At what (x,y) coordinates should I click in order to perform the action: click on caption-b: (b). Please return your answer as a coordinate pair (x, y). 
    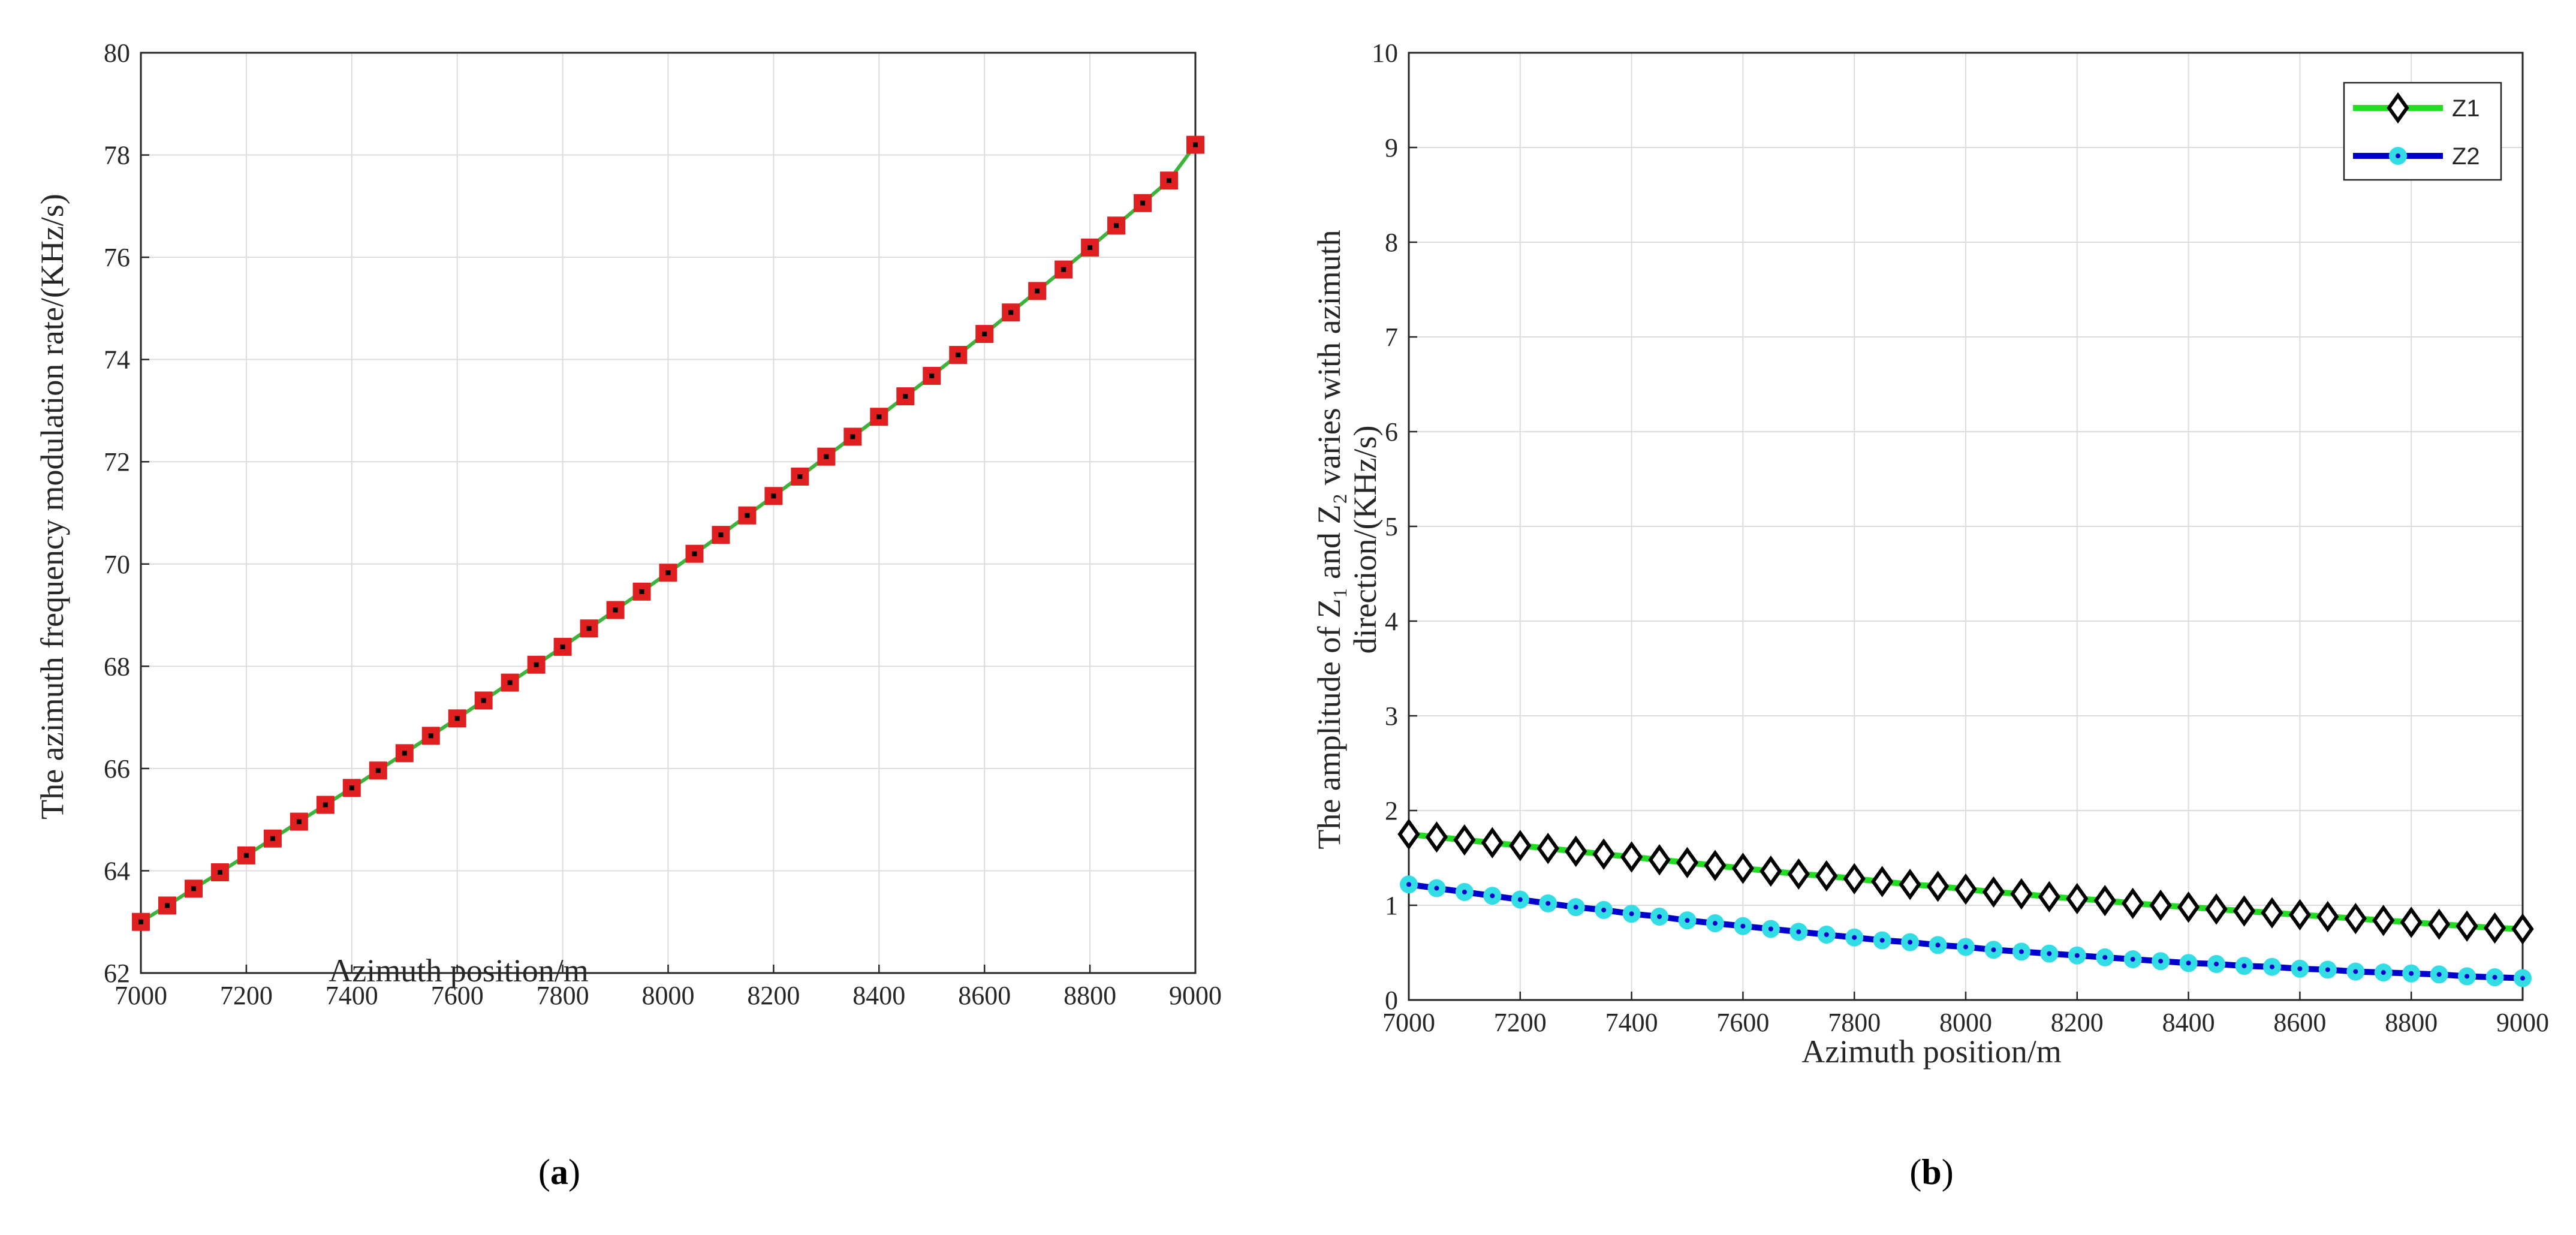
    Looking at the image, I should click on (1931, 1172).